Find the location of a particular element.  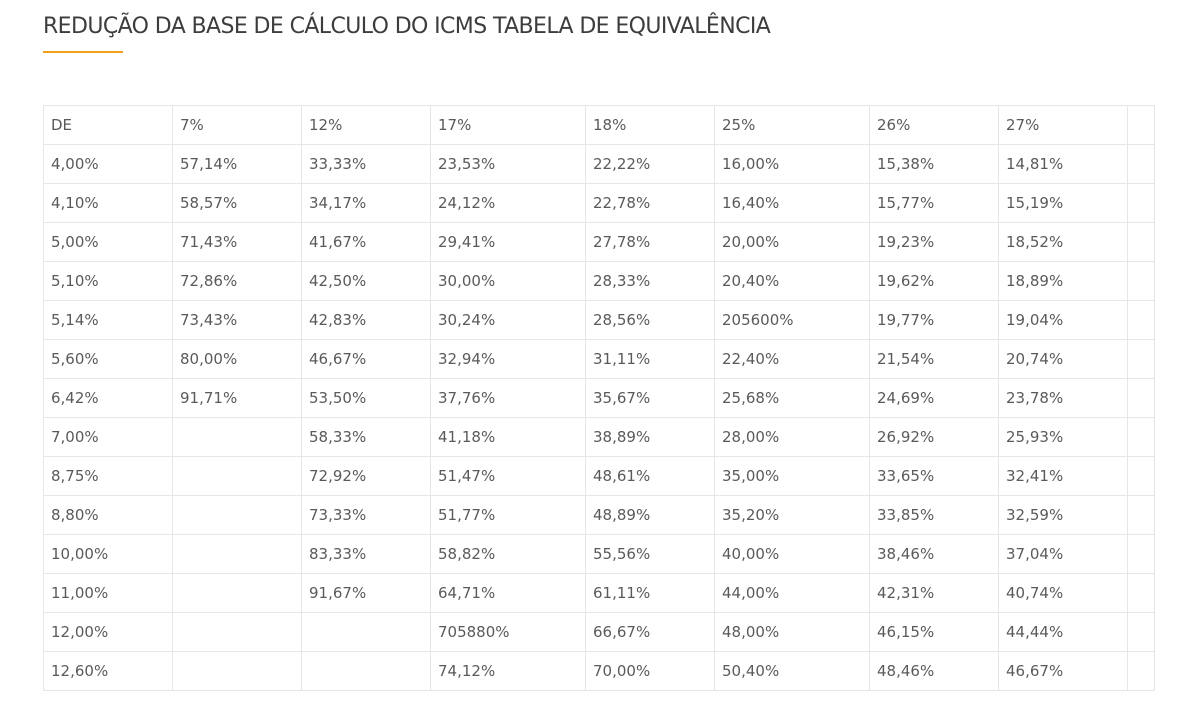

table-cell: 46,15% is located at coordinates (934, 632).